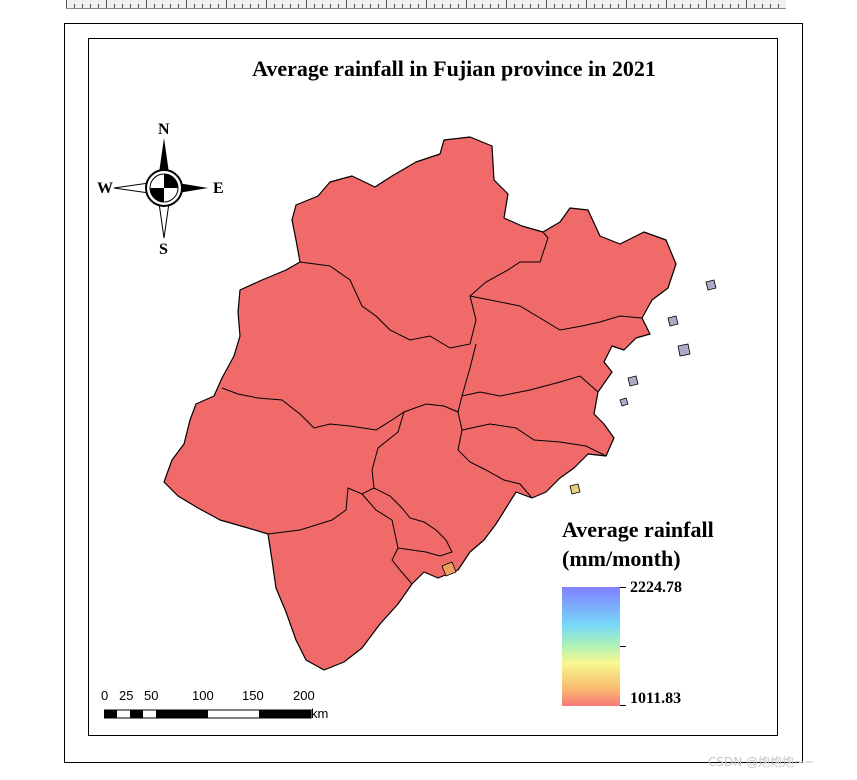 This screenshot has height=780, width=857. I want to click on compass-west-label: W, so click(105, 188).